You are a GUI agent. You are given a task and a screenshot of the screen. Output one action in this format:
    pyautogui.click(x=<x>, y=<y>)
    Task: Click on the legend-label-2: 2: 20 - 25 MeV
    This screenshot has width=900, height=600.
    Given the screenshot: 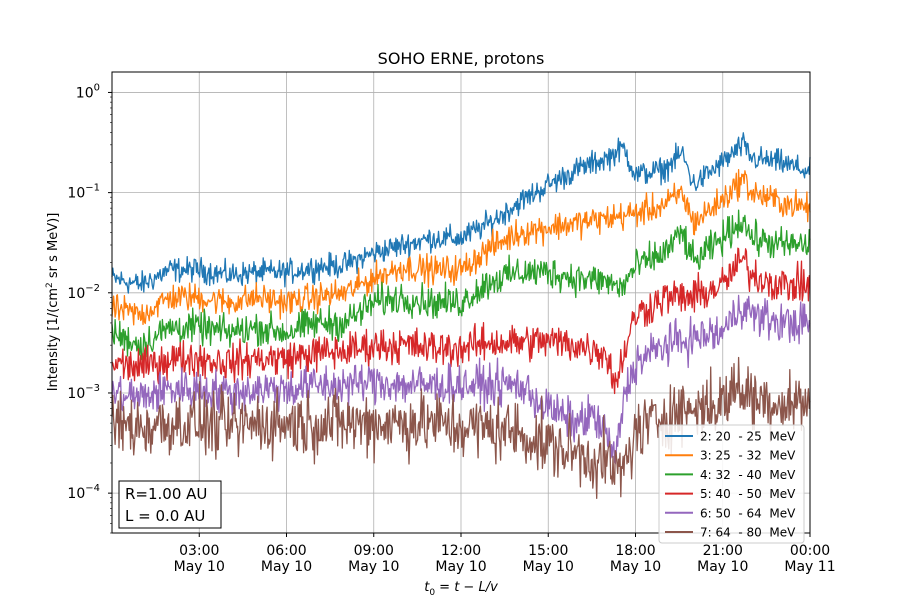 What is the action you would take?
    pyautogui.click(x=748, y=437)
    